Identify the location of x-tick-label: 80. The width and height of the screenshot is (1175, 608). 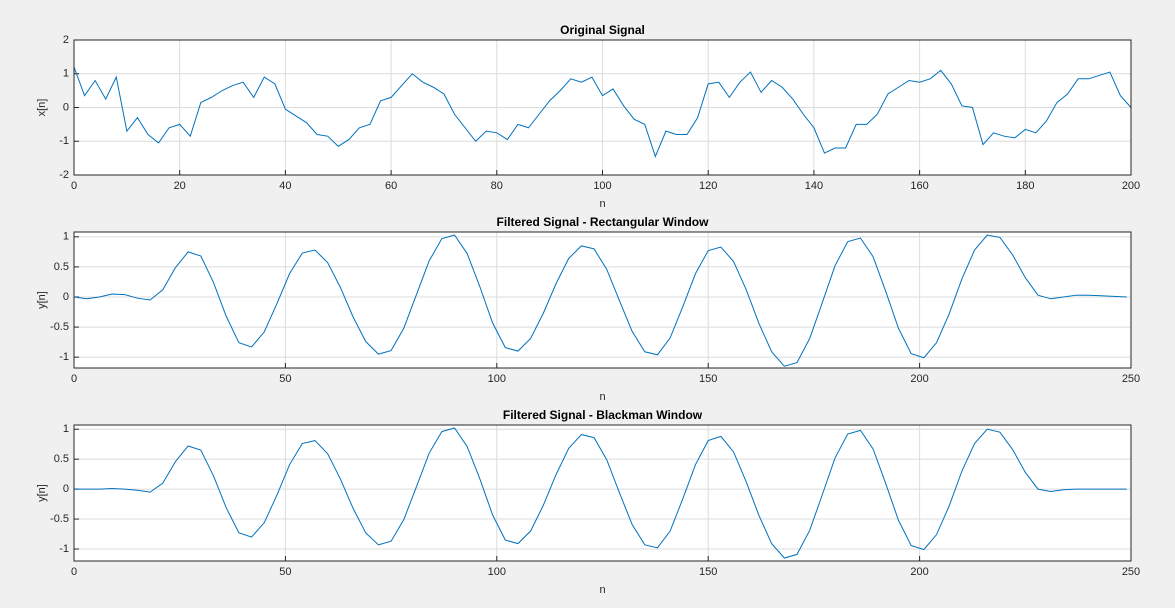
(497, 186).